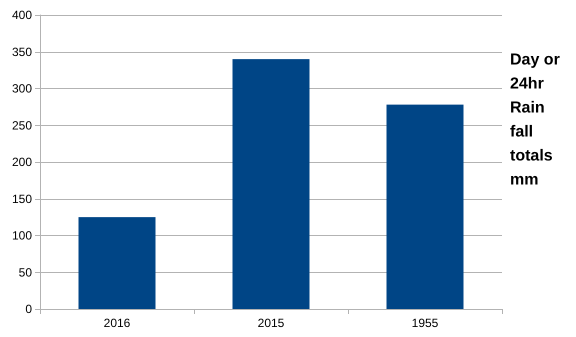 This screenshot has width=576, height=337. What do you see at coordinates (425, 323) in the screenshot?
I see `x-tick-label: 1955` at bounding box center [425, 323].